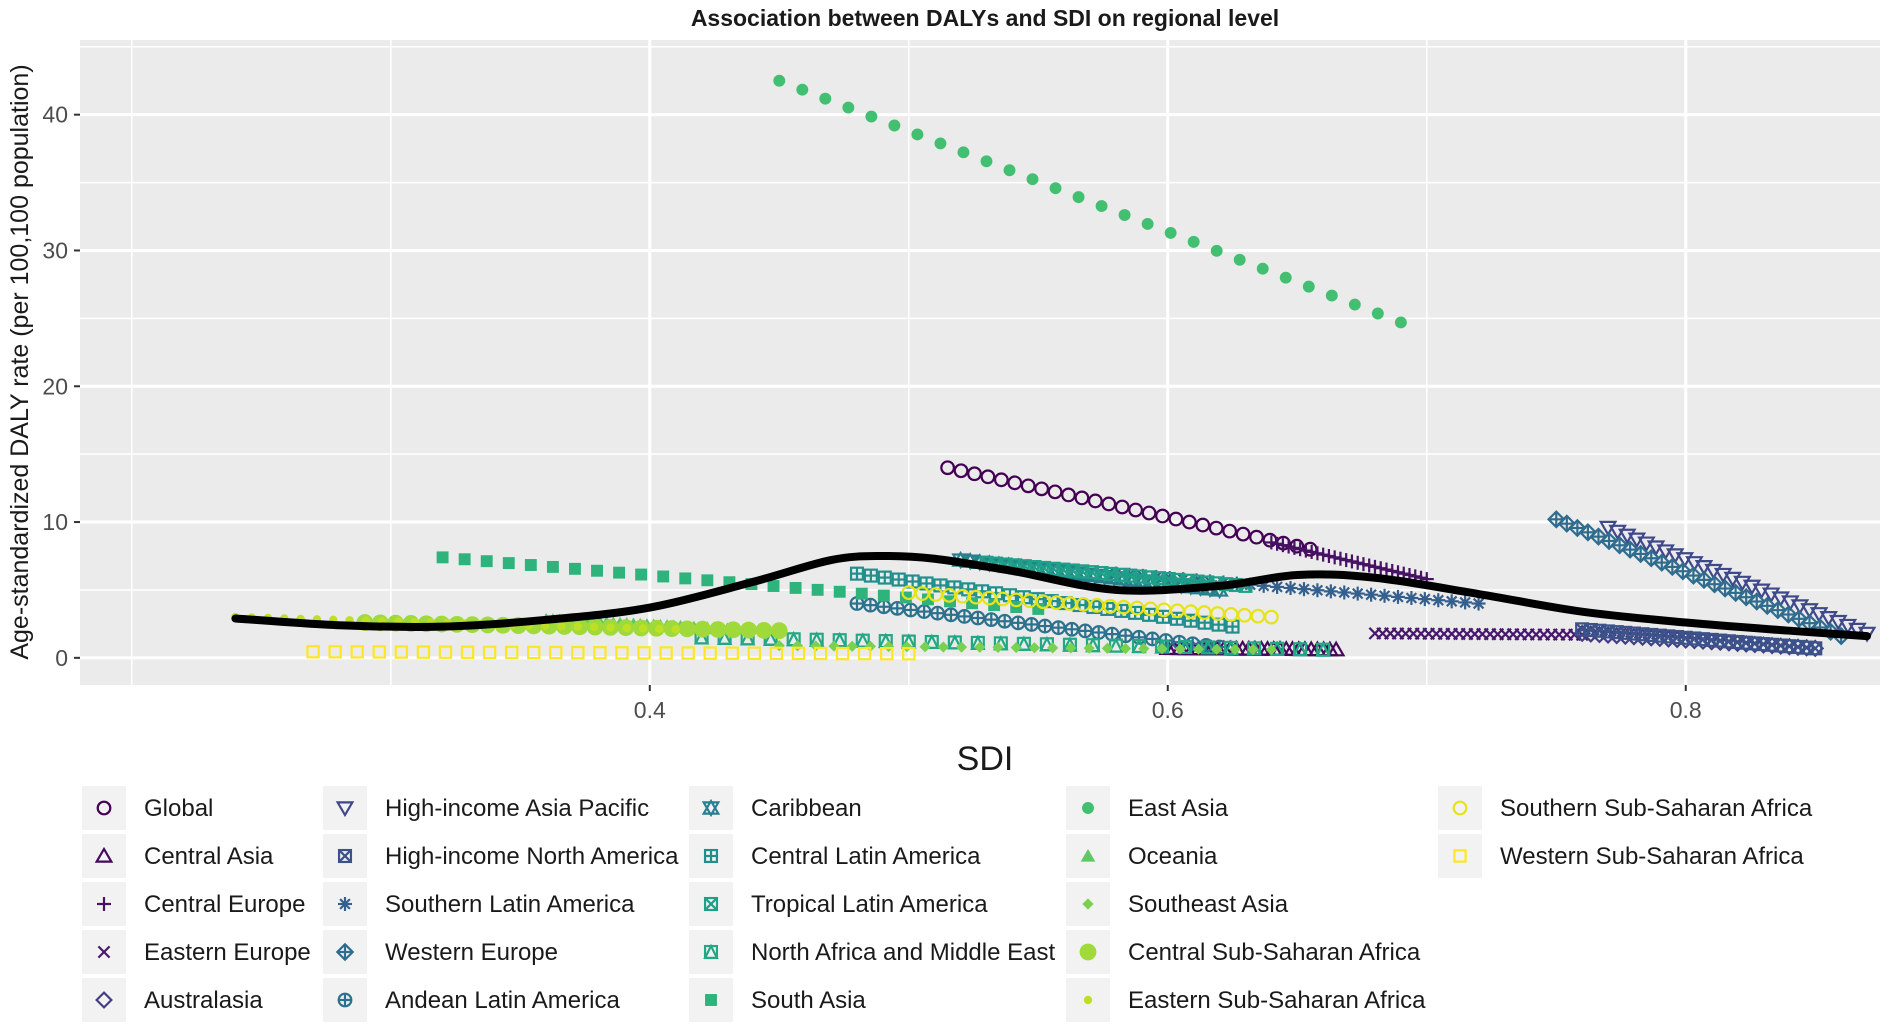 The image size is (1902, 1028). Describe the element at coordinates (55, 386) in the screenshot. I see `y-tick-label: 20` at that location.